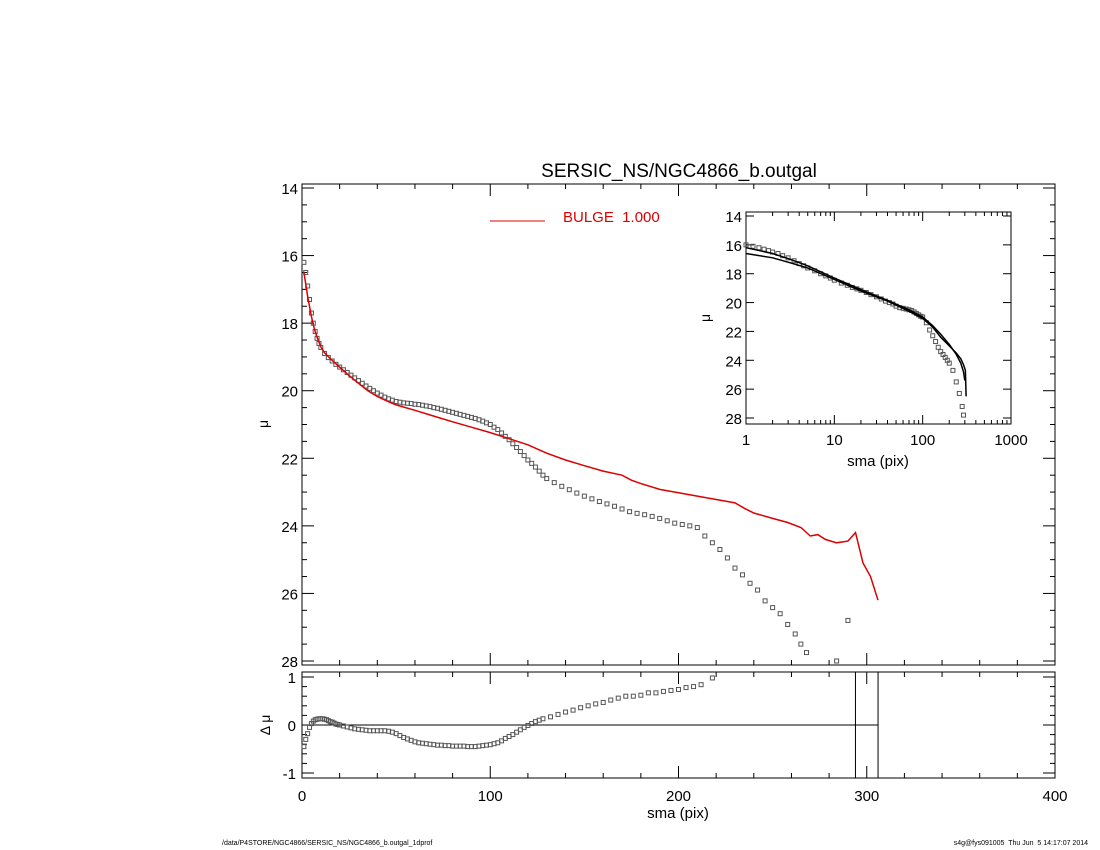 Image resolution: width=1100 pixels, height=850 pixels. I want to click on inset-line-model2, so click(855, 313).